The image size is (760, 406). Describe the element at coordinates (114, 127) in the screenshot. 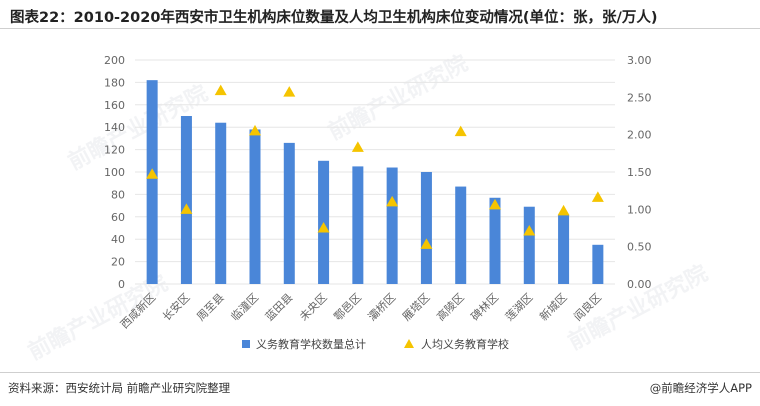

I see `y-left-tick-label: 140` at that location.